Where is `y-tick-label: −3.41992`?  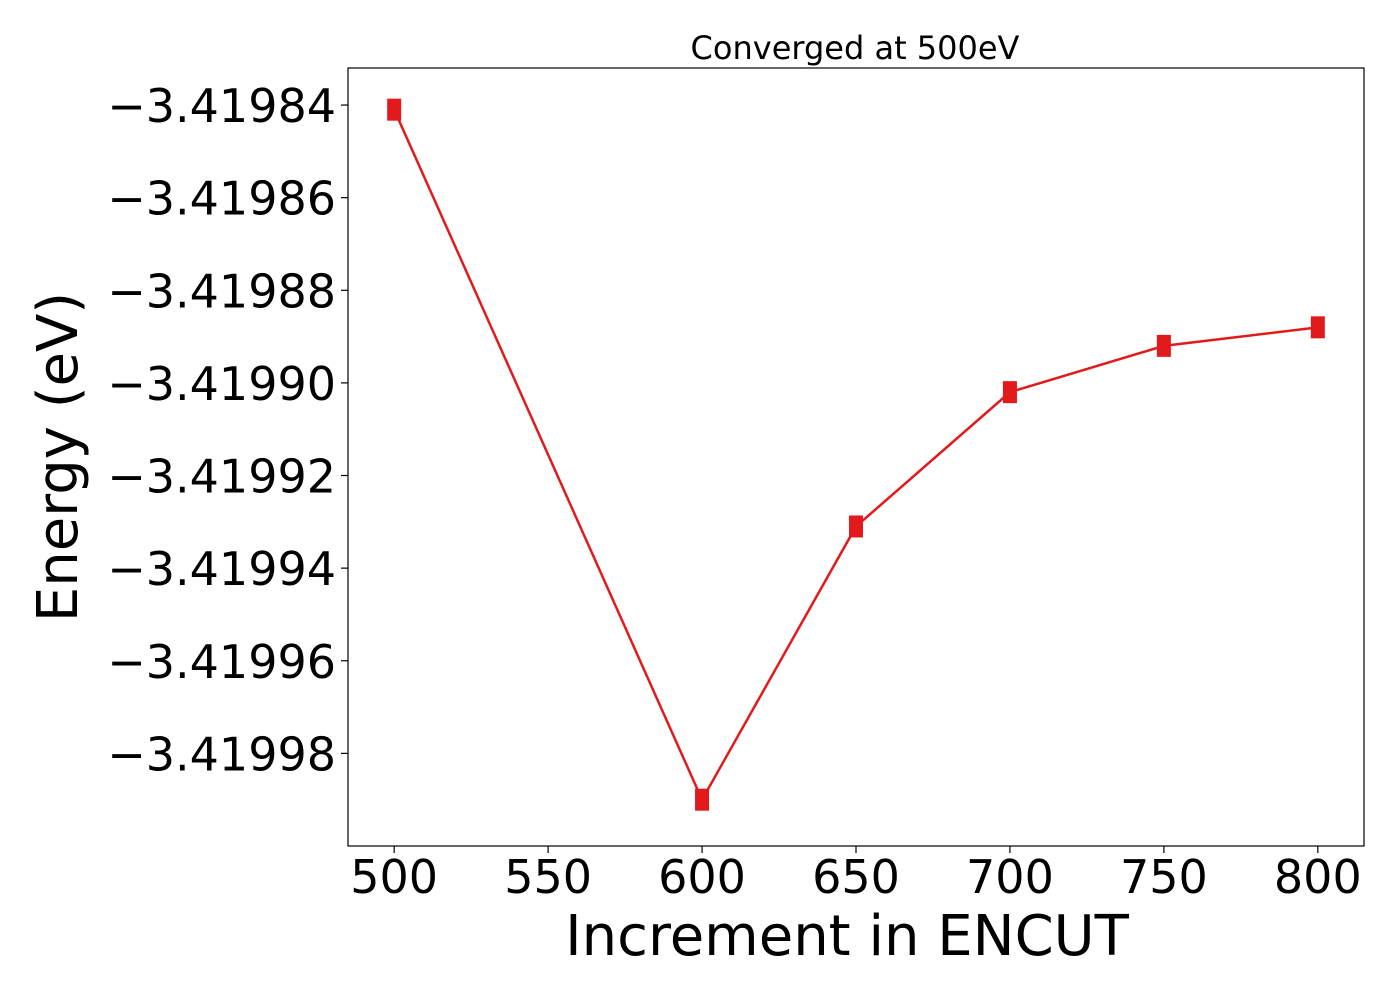 y-tick-label: −3.41992 is located at coordinates (221, 477).